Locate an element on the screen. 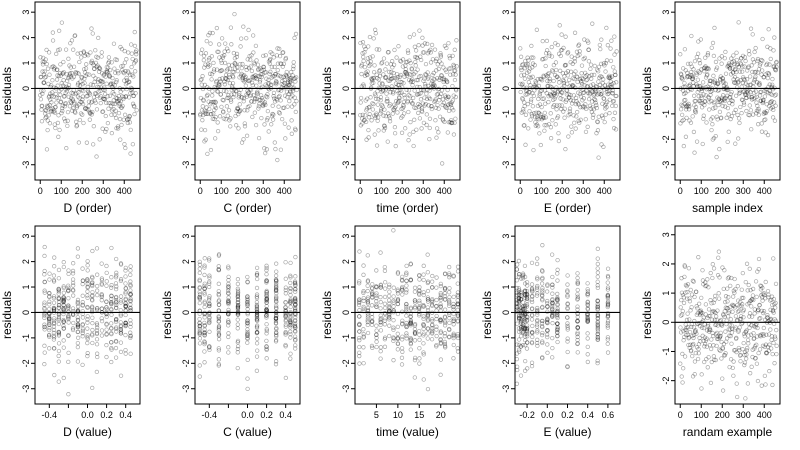 The height and width of the screenshot is (450, 800). y-axis-label: residuals is located at coordinates (647, 315).